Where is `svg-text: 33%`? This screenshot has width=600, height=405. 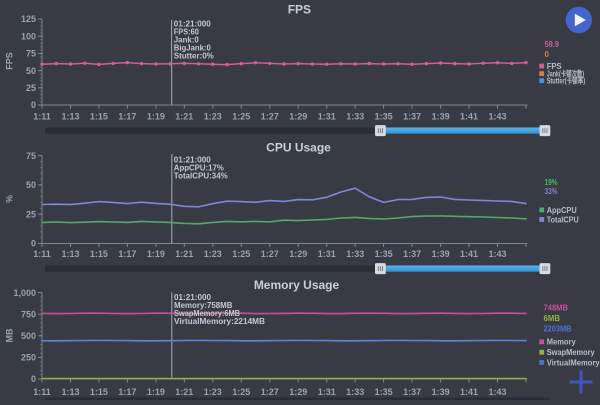 svg-text: 33% is located at coordinates (551, 191).